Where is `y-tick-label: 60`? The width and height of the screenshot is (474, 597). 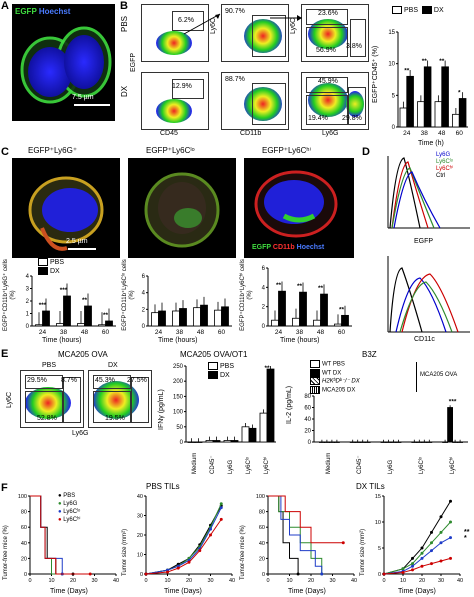
y-tick-label: 60 is located at coordinates (24, 528).